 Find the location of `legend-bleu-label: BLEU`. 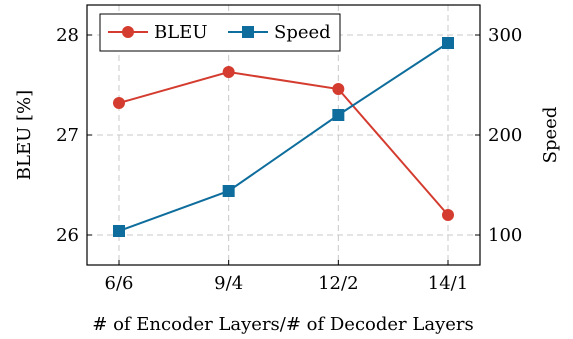

legend-bleu-label: BLEU is located at coordinates (181, 32).